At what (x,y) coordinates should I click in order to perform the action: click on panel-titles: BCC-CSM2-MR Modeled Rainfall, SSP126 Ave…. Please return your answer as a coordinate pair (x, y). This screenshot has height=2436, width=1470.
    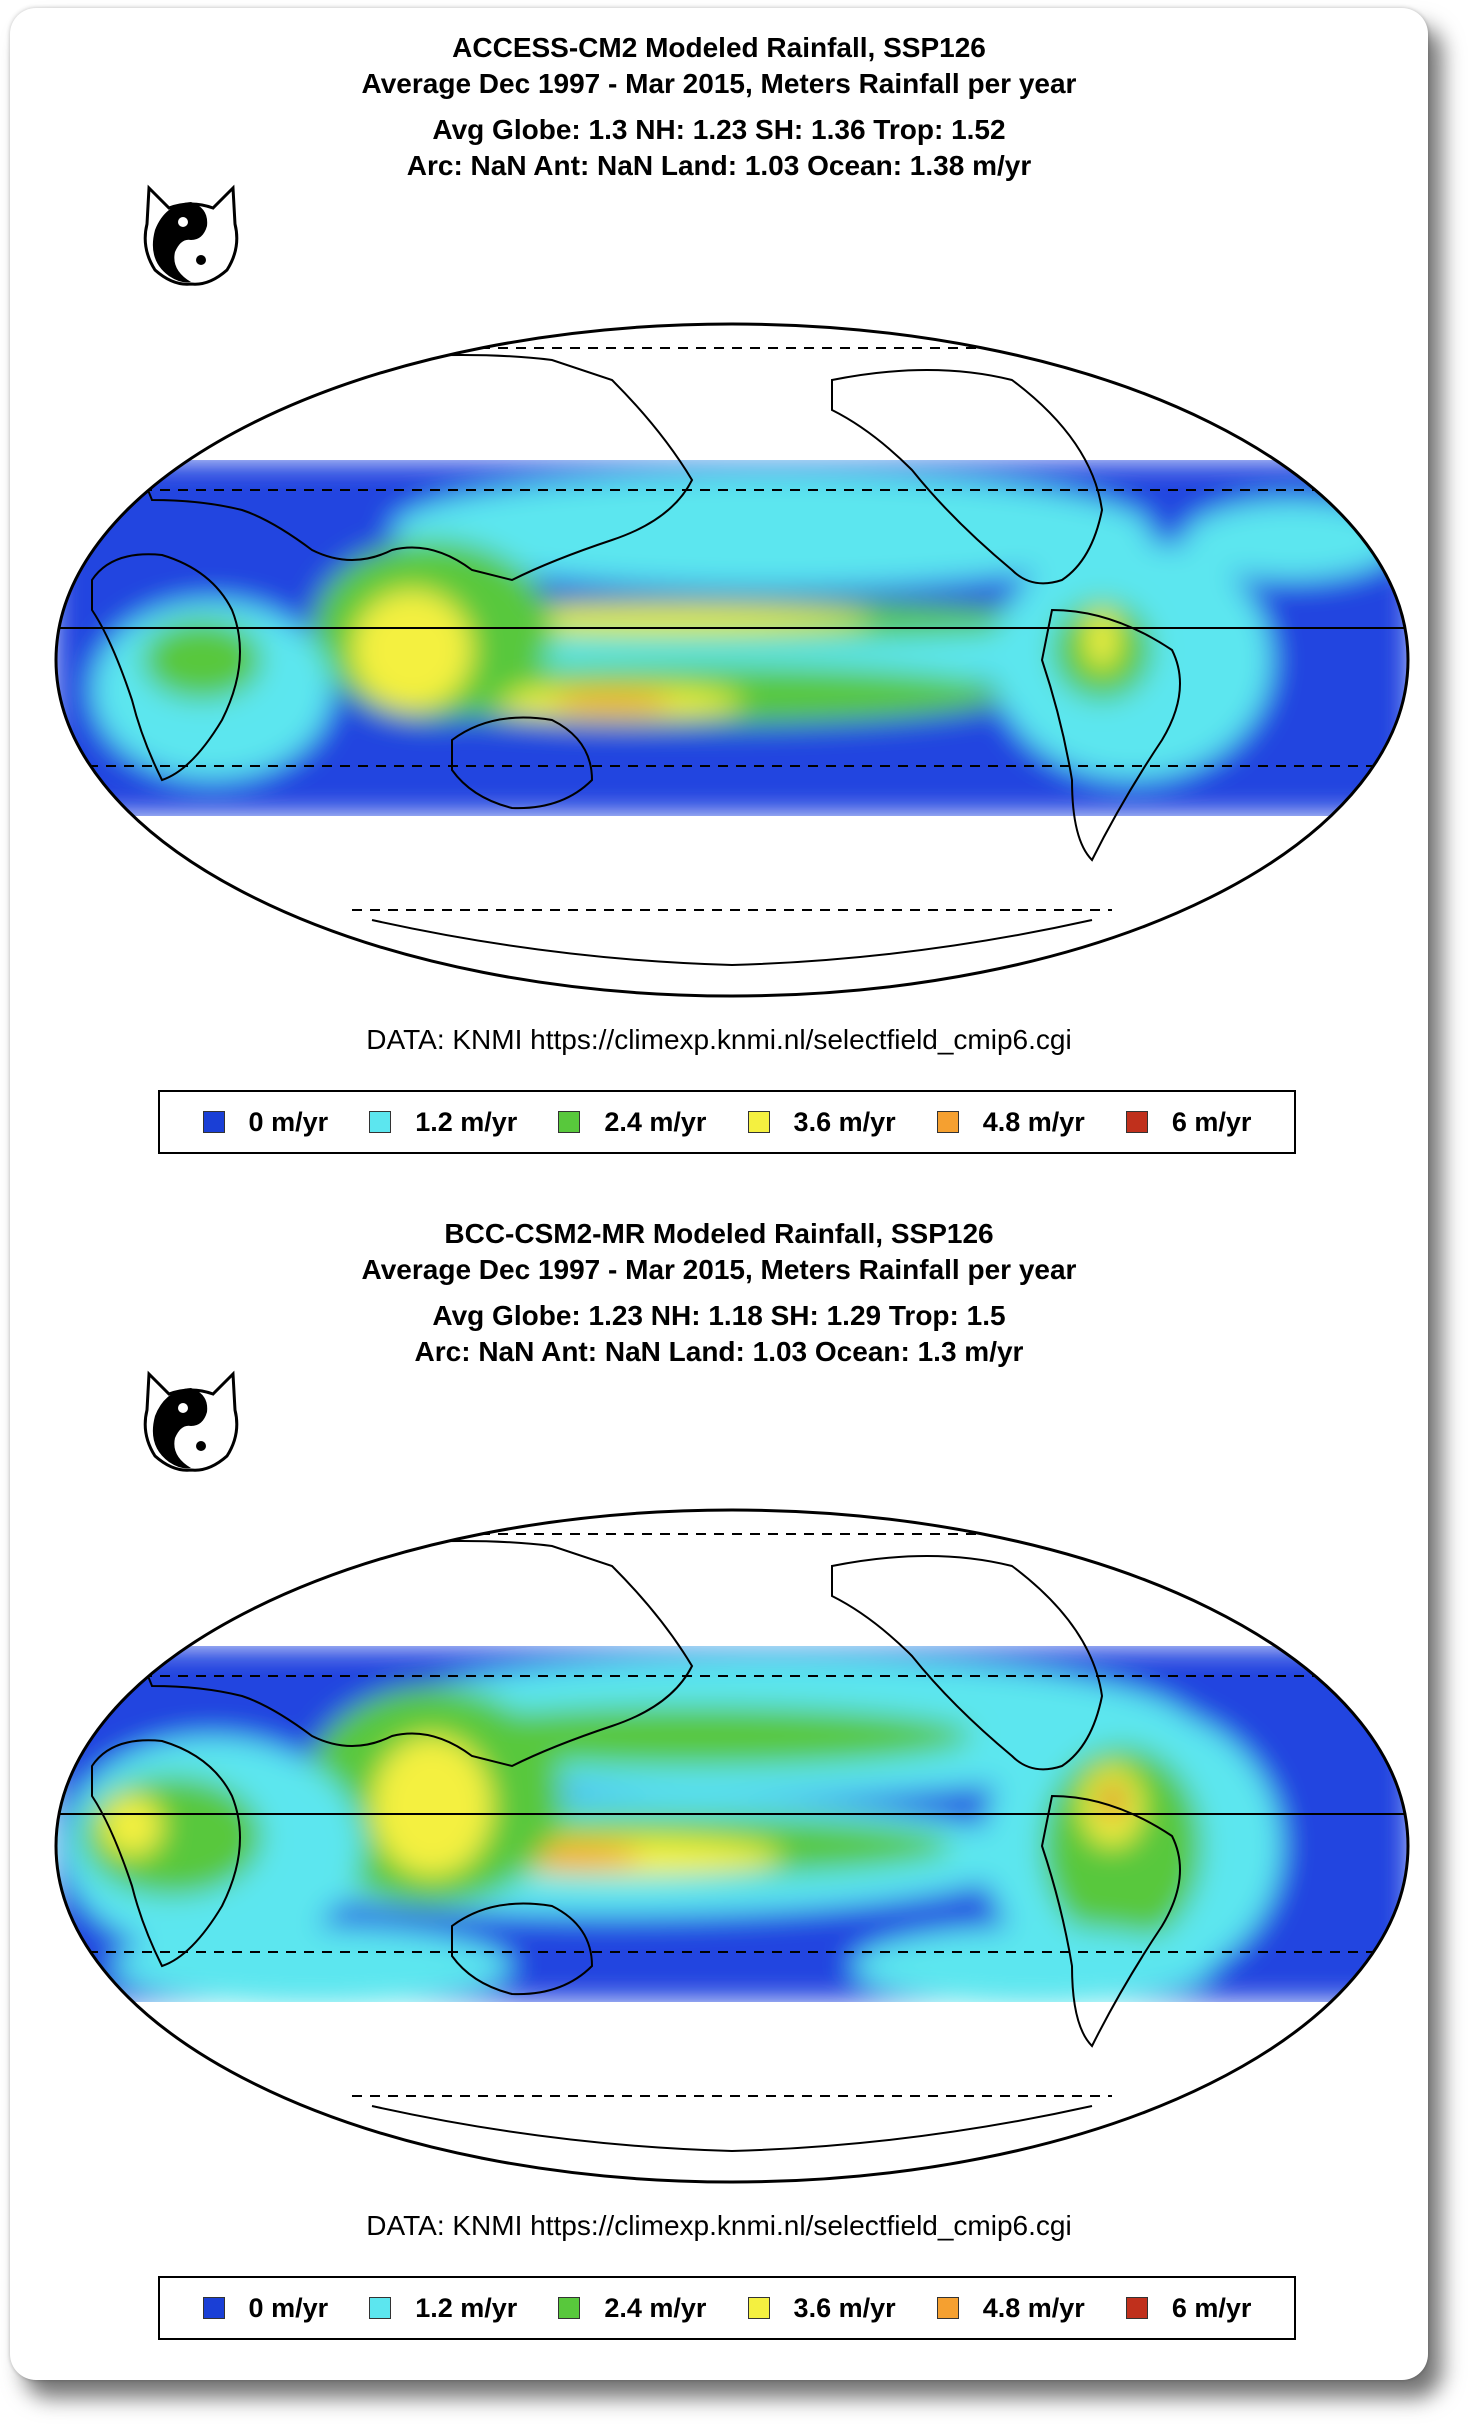
    Looking at the image, I should click on (719, 1293).